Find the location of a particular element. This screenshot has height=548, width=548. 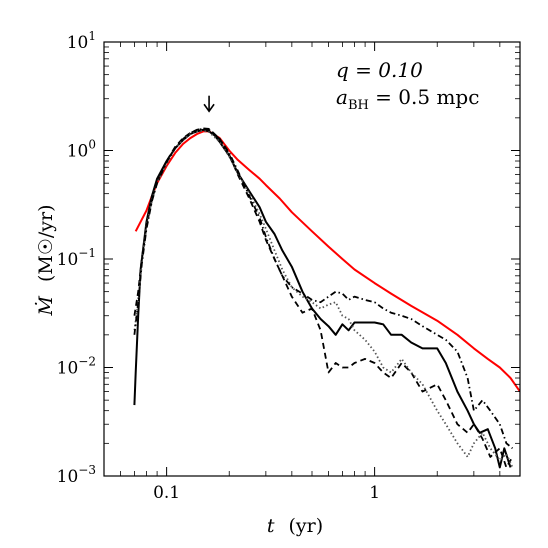

x-tick-label: 1 is located at coordinates (374, 493).